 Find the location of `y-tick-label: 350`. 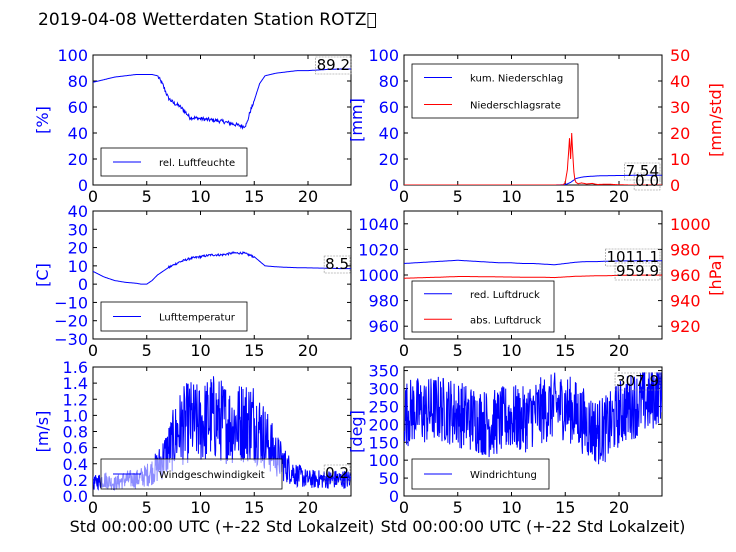

y-tick-label: 350 is located at coordinates (383, 371).